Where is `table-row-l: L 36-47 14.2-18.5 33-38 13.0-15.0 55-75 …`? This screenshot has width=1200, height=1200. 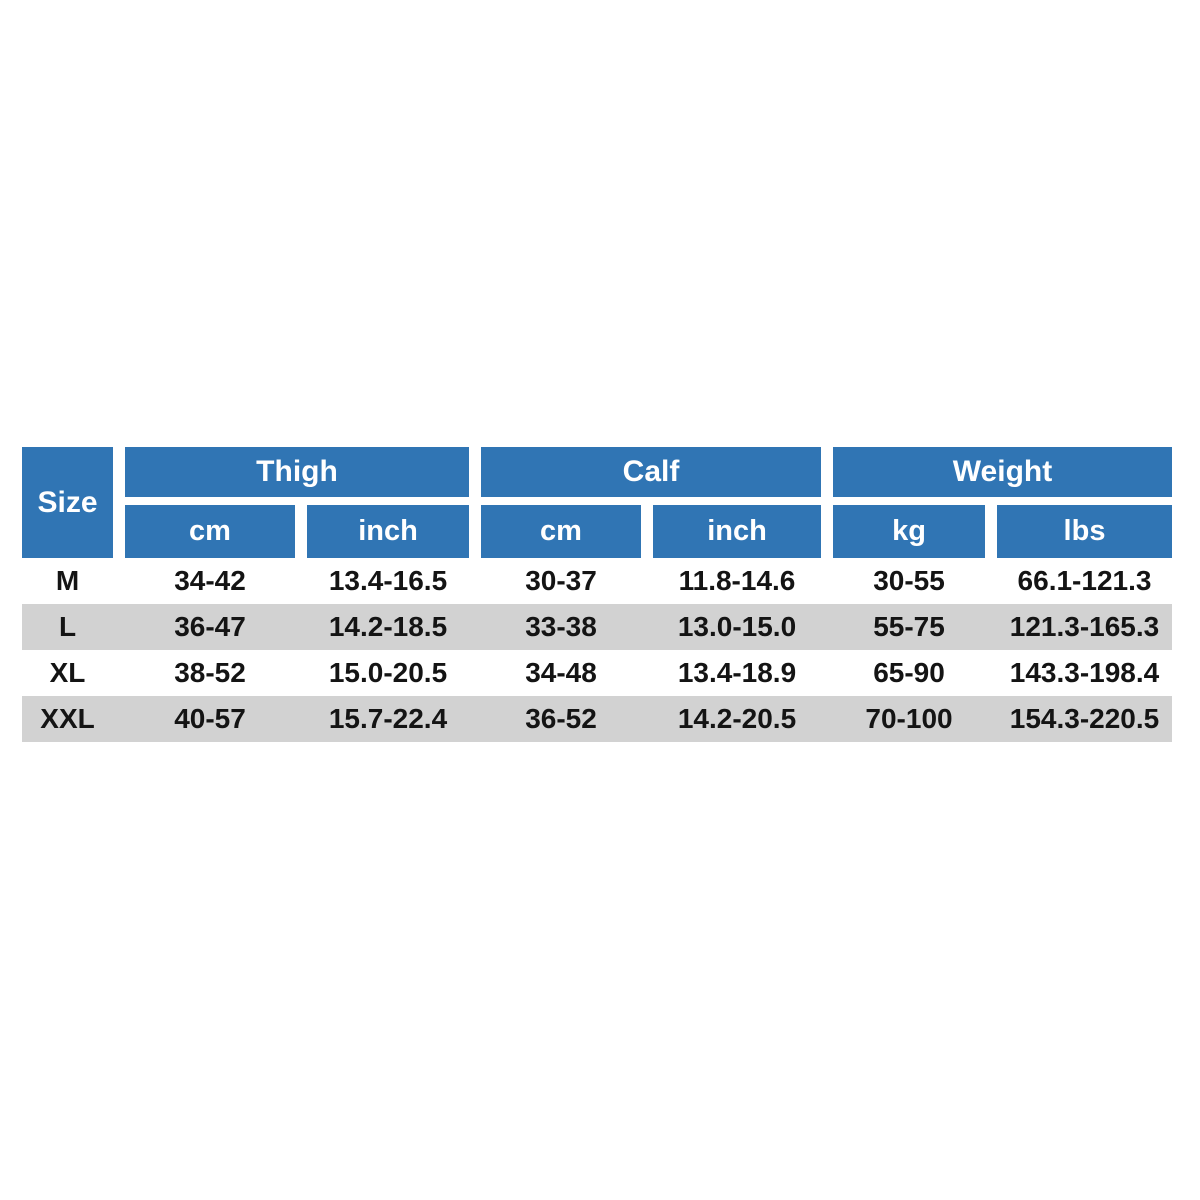
table-row-l: L 36-47 14.2-18.5 33-38 13.0-15.0 55-75 … is located at coordinates (597, 627).